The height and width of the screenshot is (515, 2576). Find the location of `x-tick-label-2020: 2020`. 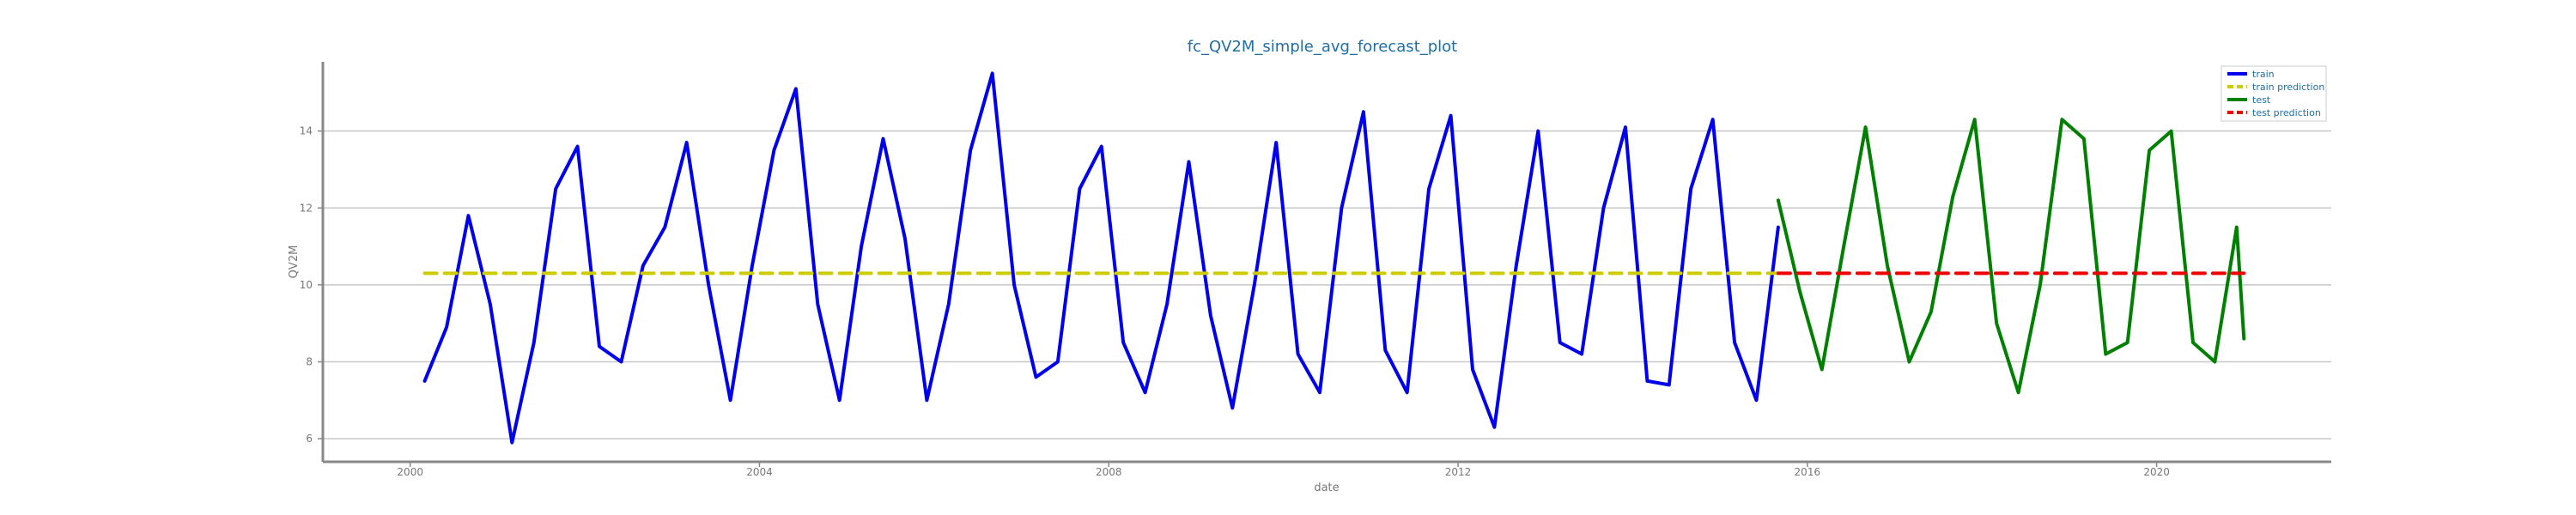

x-tick-label-2020: 2020 is located at coordinates (2156, 472).